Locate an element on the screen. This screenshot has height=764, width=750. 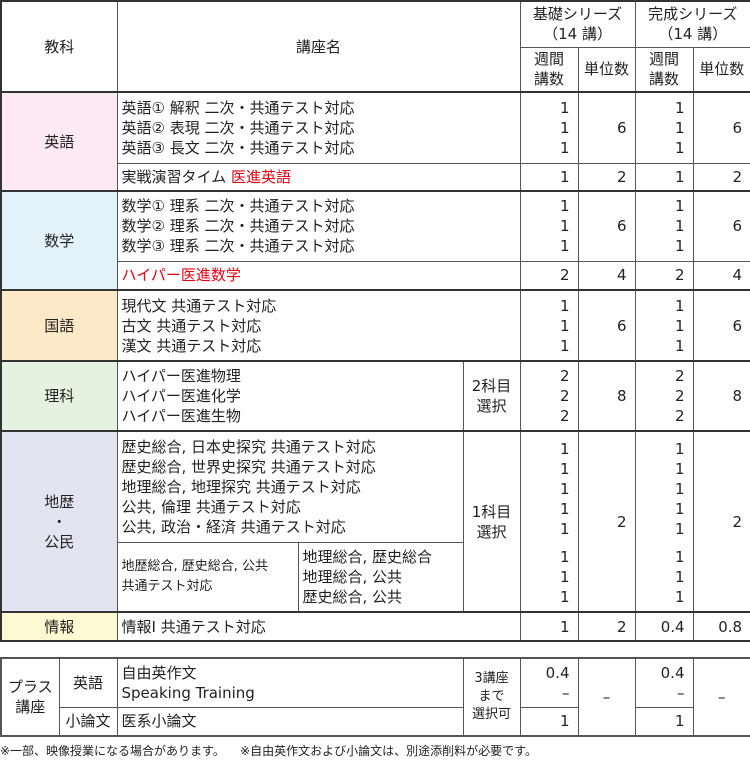
header-basic-weekly: 週間 講数 is located at coordinates (549, 69).